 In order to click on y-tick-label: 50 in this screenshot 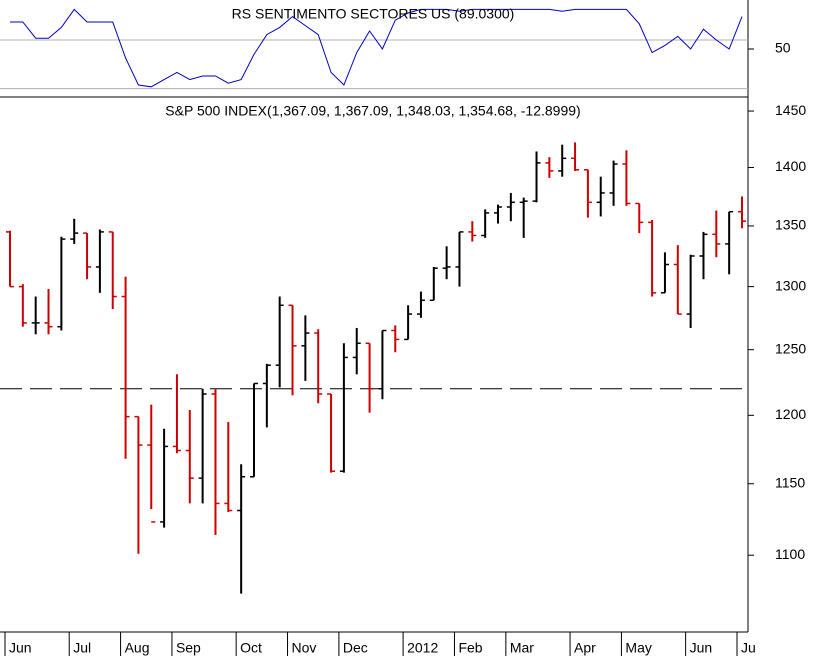, I will do `click(783, 48)`.